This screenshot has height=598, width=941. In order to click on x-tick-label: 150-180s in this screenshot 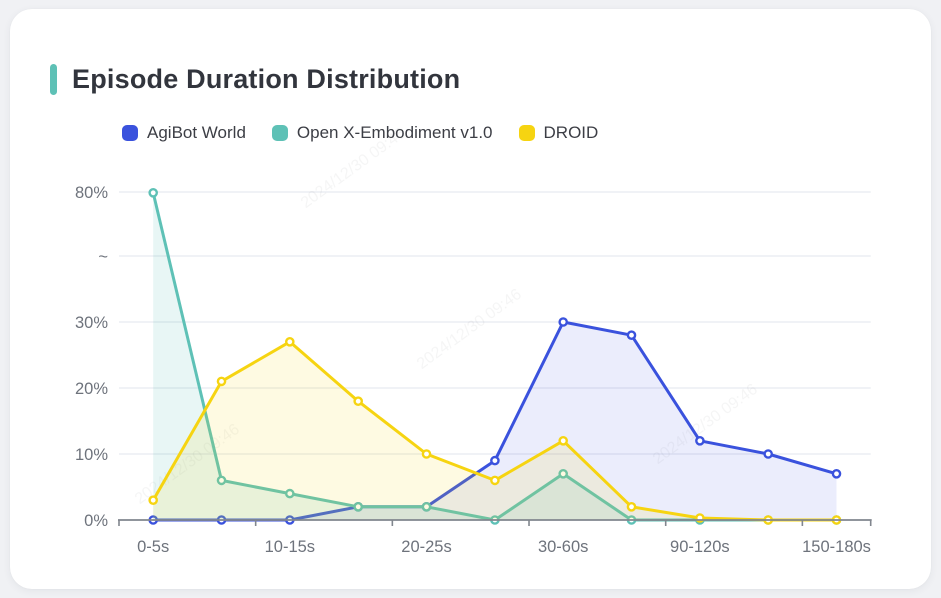, I will do `click(836, 547)`.